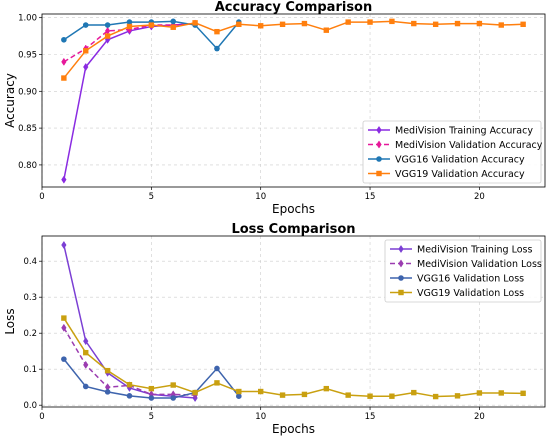 This screenshot has height=439, width=550. I want to click on x-tick-label: 15, so click(370, 197).